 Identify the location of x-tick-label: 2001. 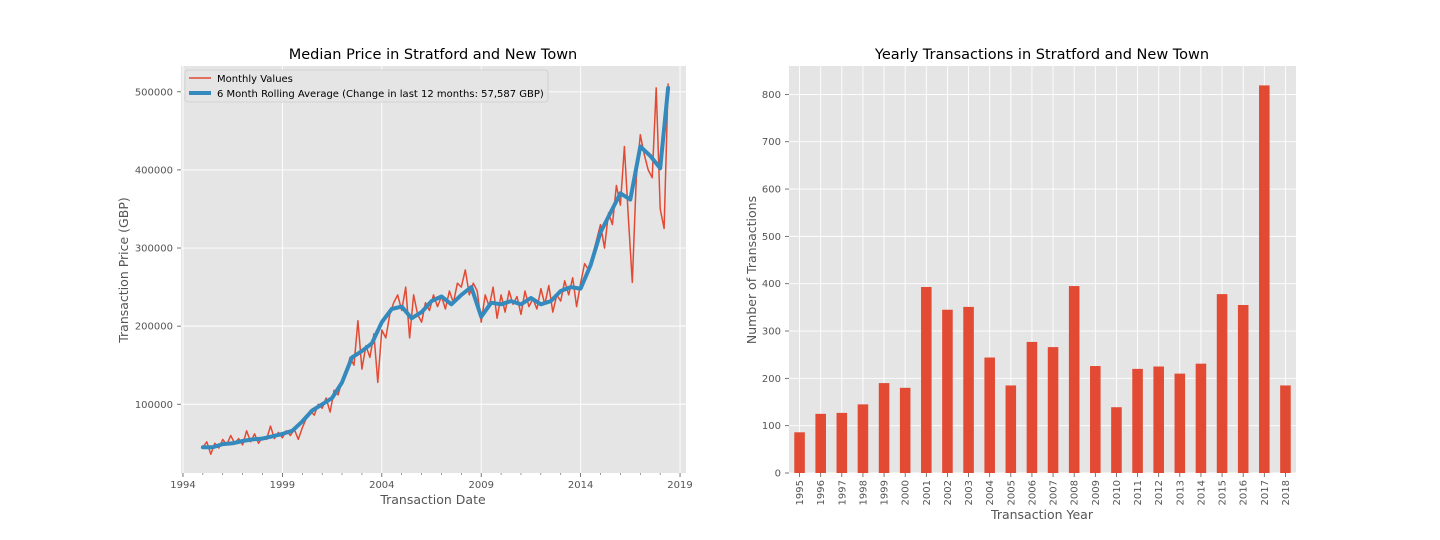
(927, 492).